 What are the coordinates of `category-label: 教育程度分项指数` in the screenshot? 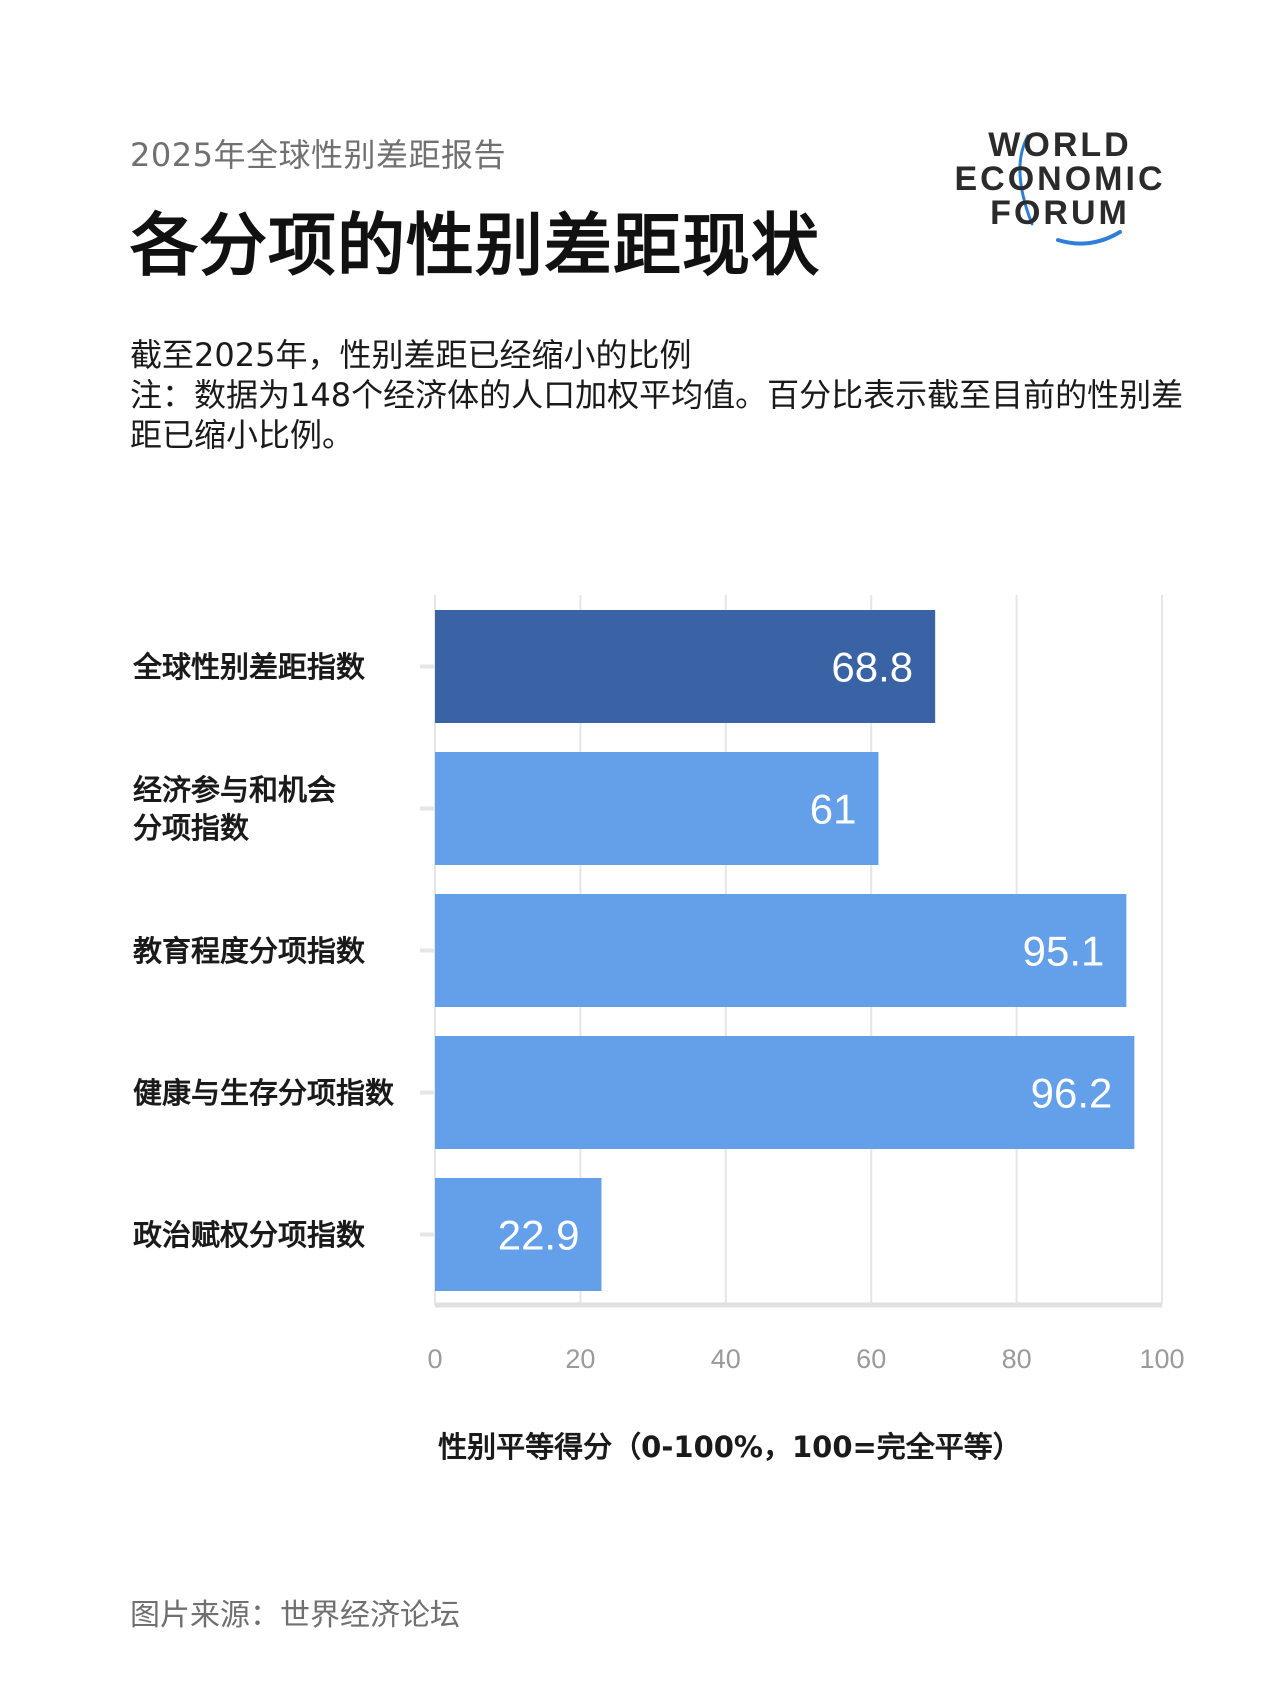 It's located at (283, 951).